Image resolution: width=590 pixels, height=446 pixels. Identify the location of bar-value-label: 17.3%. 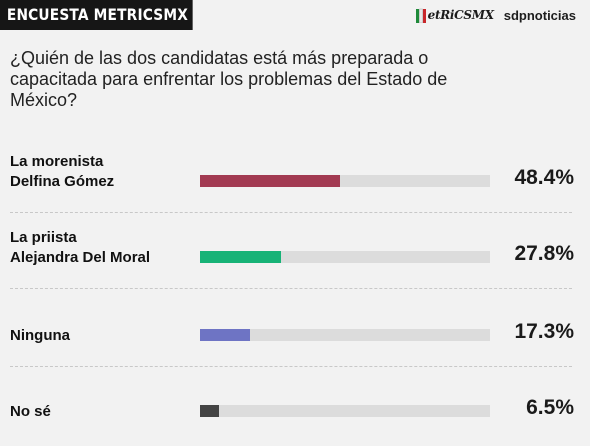
(544, 331).